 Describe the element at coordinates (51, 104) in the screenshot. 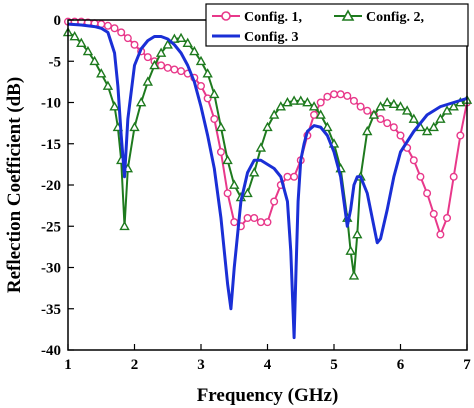

I see `y-tick-label: -10` at that location.